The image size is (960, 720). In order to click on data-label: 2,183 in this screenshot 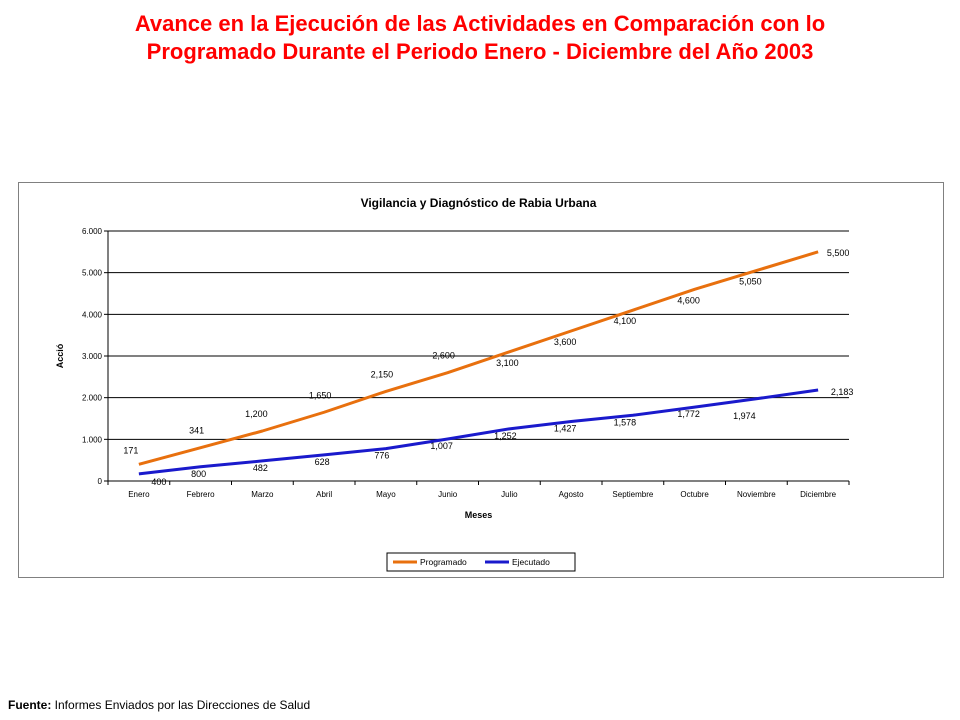, I will do `click(842, 392)`.